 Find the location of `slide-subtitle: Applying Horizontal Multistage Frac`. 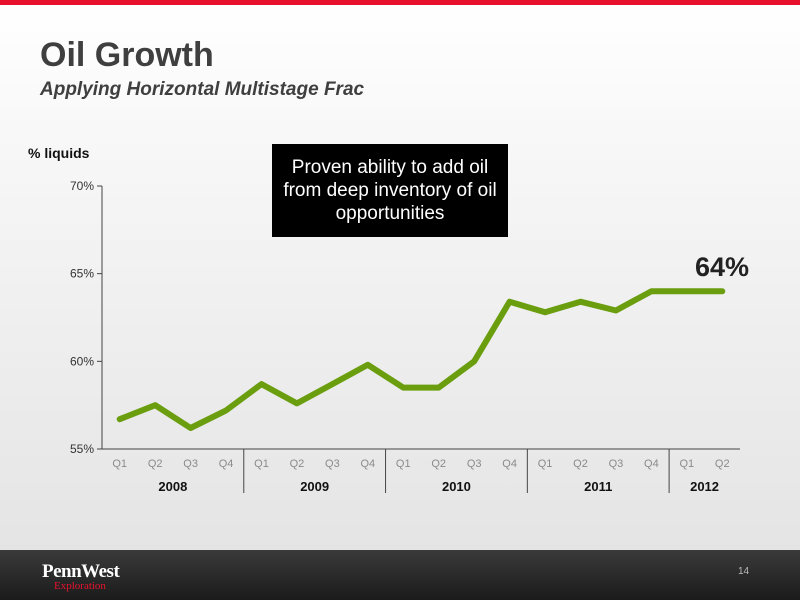

slide-subtitle: Applying Horizontal Multistage Frac is located at coordinates (202, 89).